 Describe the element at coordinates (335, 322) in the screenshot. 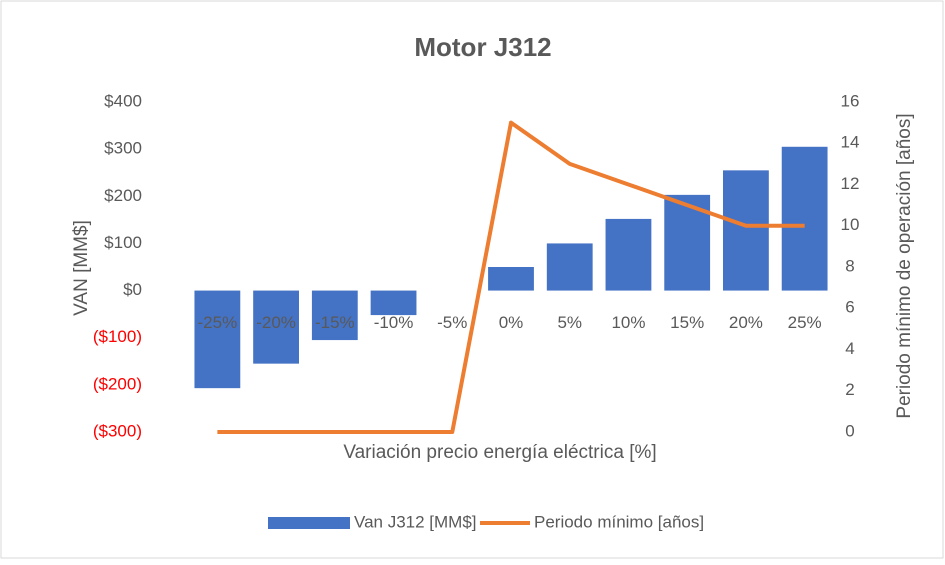

I see `x-tick-label: -15%` at that location.